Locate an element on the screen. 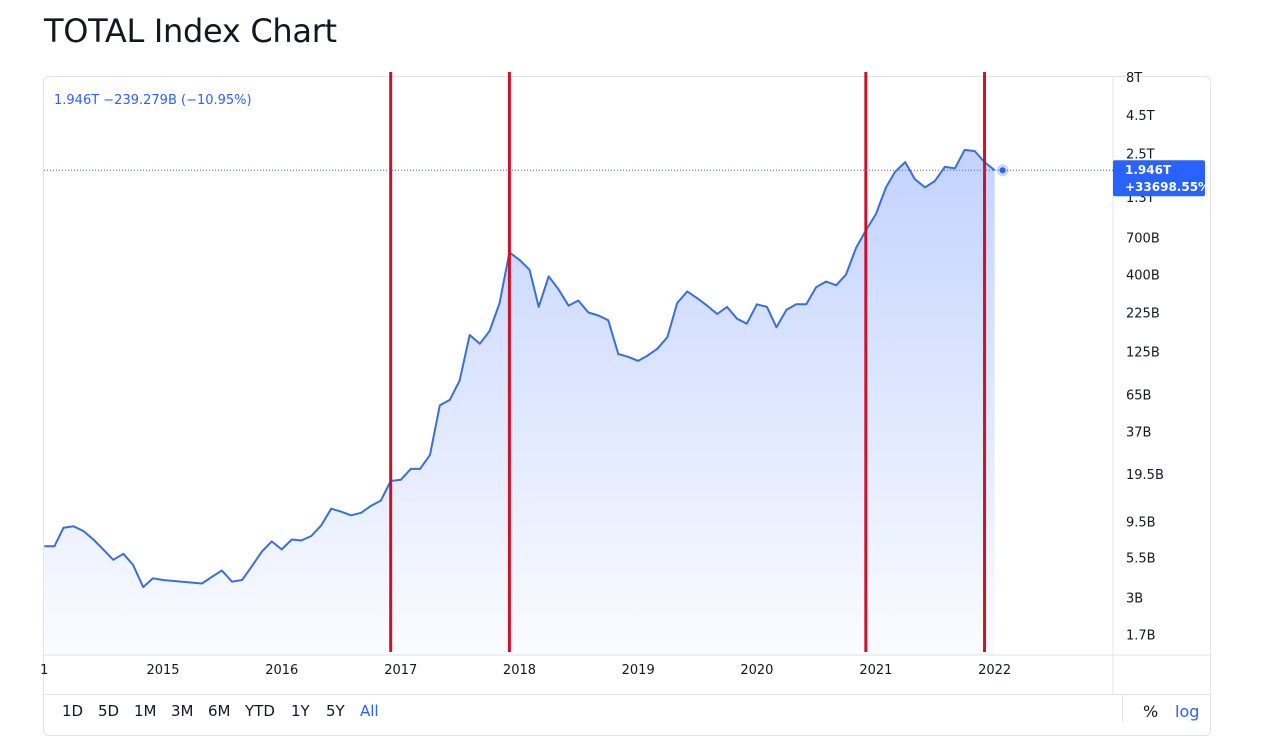 The height and width of the screenshot is (736, 1280). x-tick-label: 1 is located at coordinates (44, 670).